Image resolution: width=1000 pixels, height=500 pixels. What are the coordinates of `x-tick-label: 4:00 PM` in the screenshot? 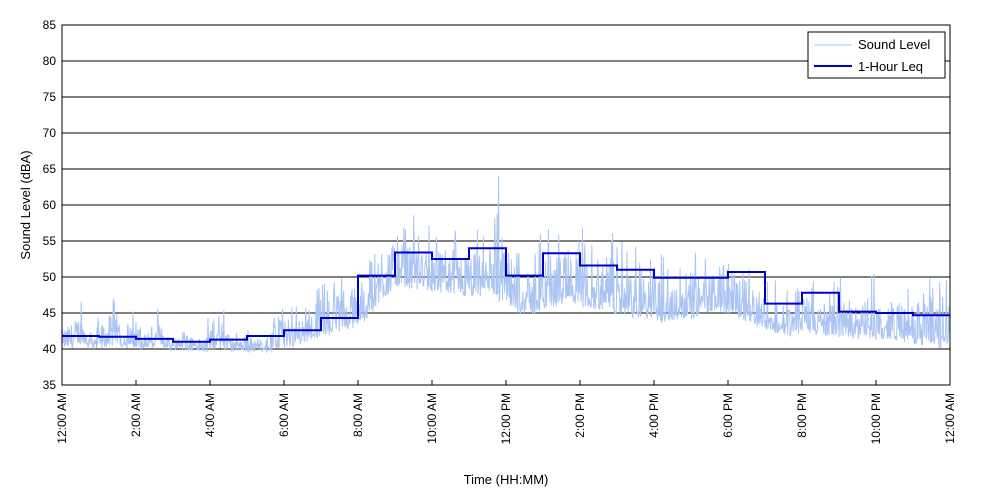 It's located at (654, 415).